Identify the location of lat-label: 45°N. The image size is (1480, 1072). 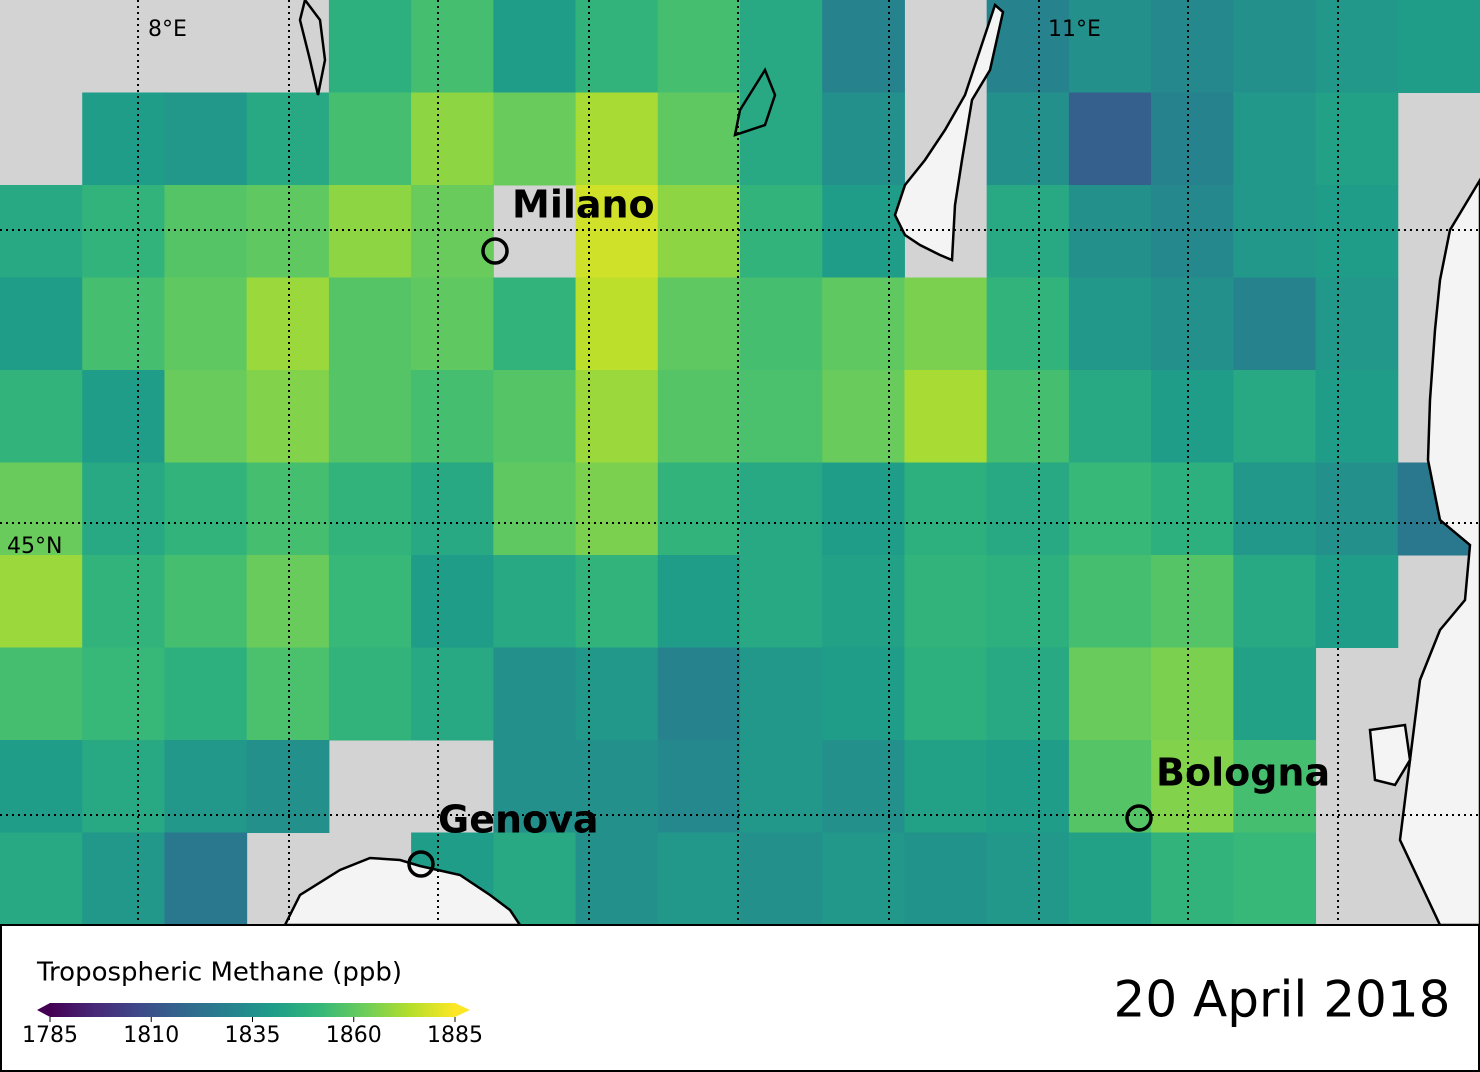
(34, 546).